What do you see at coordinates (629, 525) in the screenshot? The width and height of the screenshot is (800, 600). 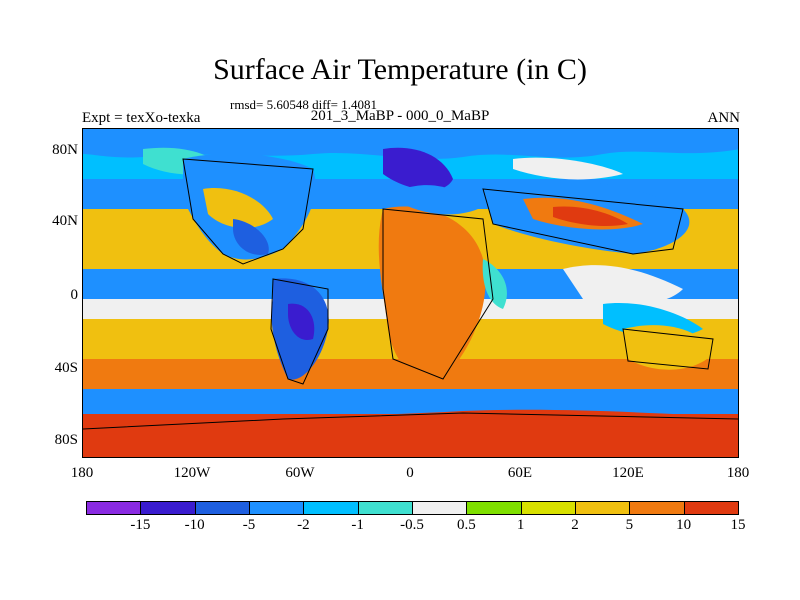 I see `colorbar-label: 5` at bounding box center [629, 525].